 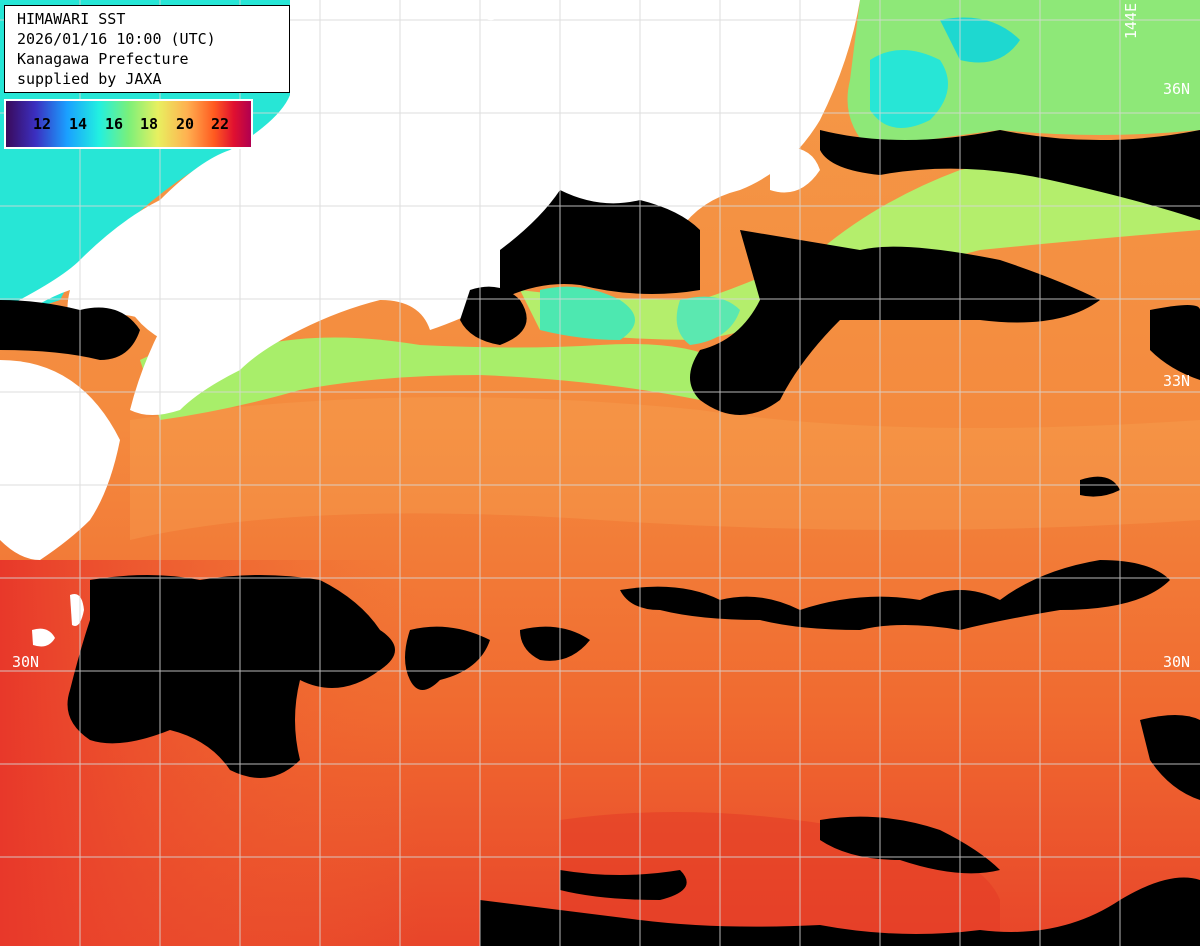 What do you see at coordinates (114, 124) in the screenshot?
I see `legend-tick: 16` at bounding box center [114, 124].